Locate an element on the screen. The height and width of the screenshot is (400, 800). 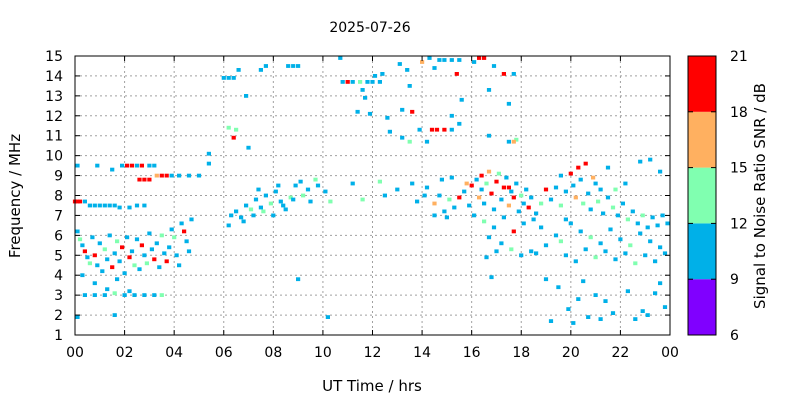
y-tick-label: 8 is located at coordinates (58, 197).